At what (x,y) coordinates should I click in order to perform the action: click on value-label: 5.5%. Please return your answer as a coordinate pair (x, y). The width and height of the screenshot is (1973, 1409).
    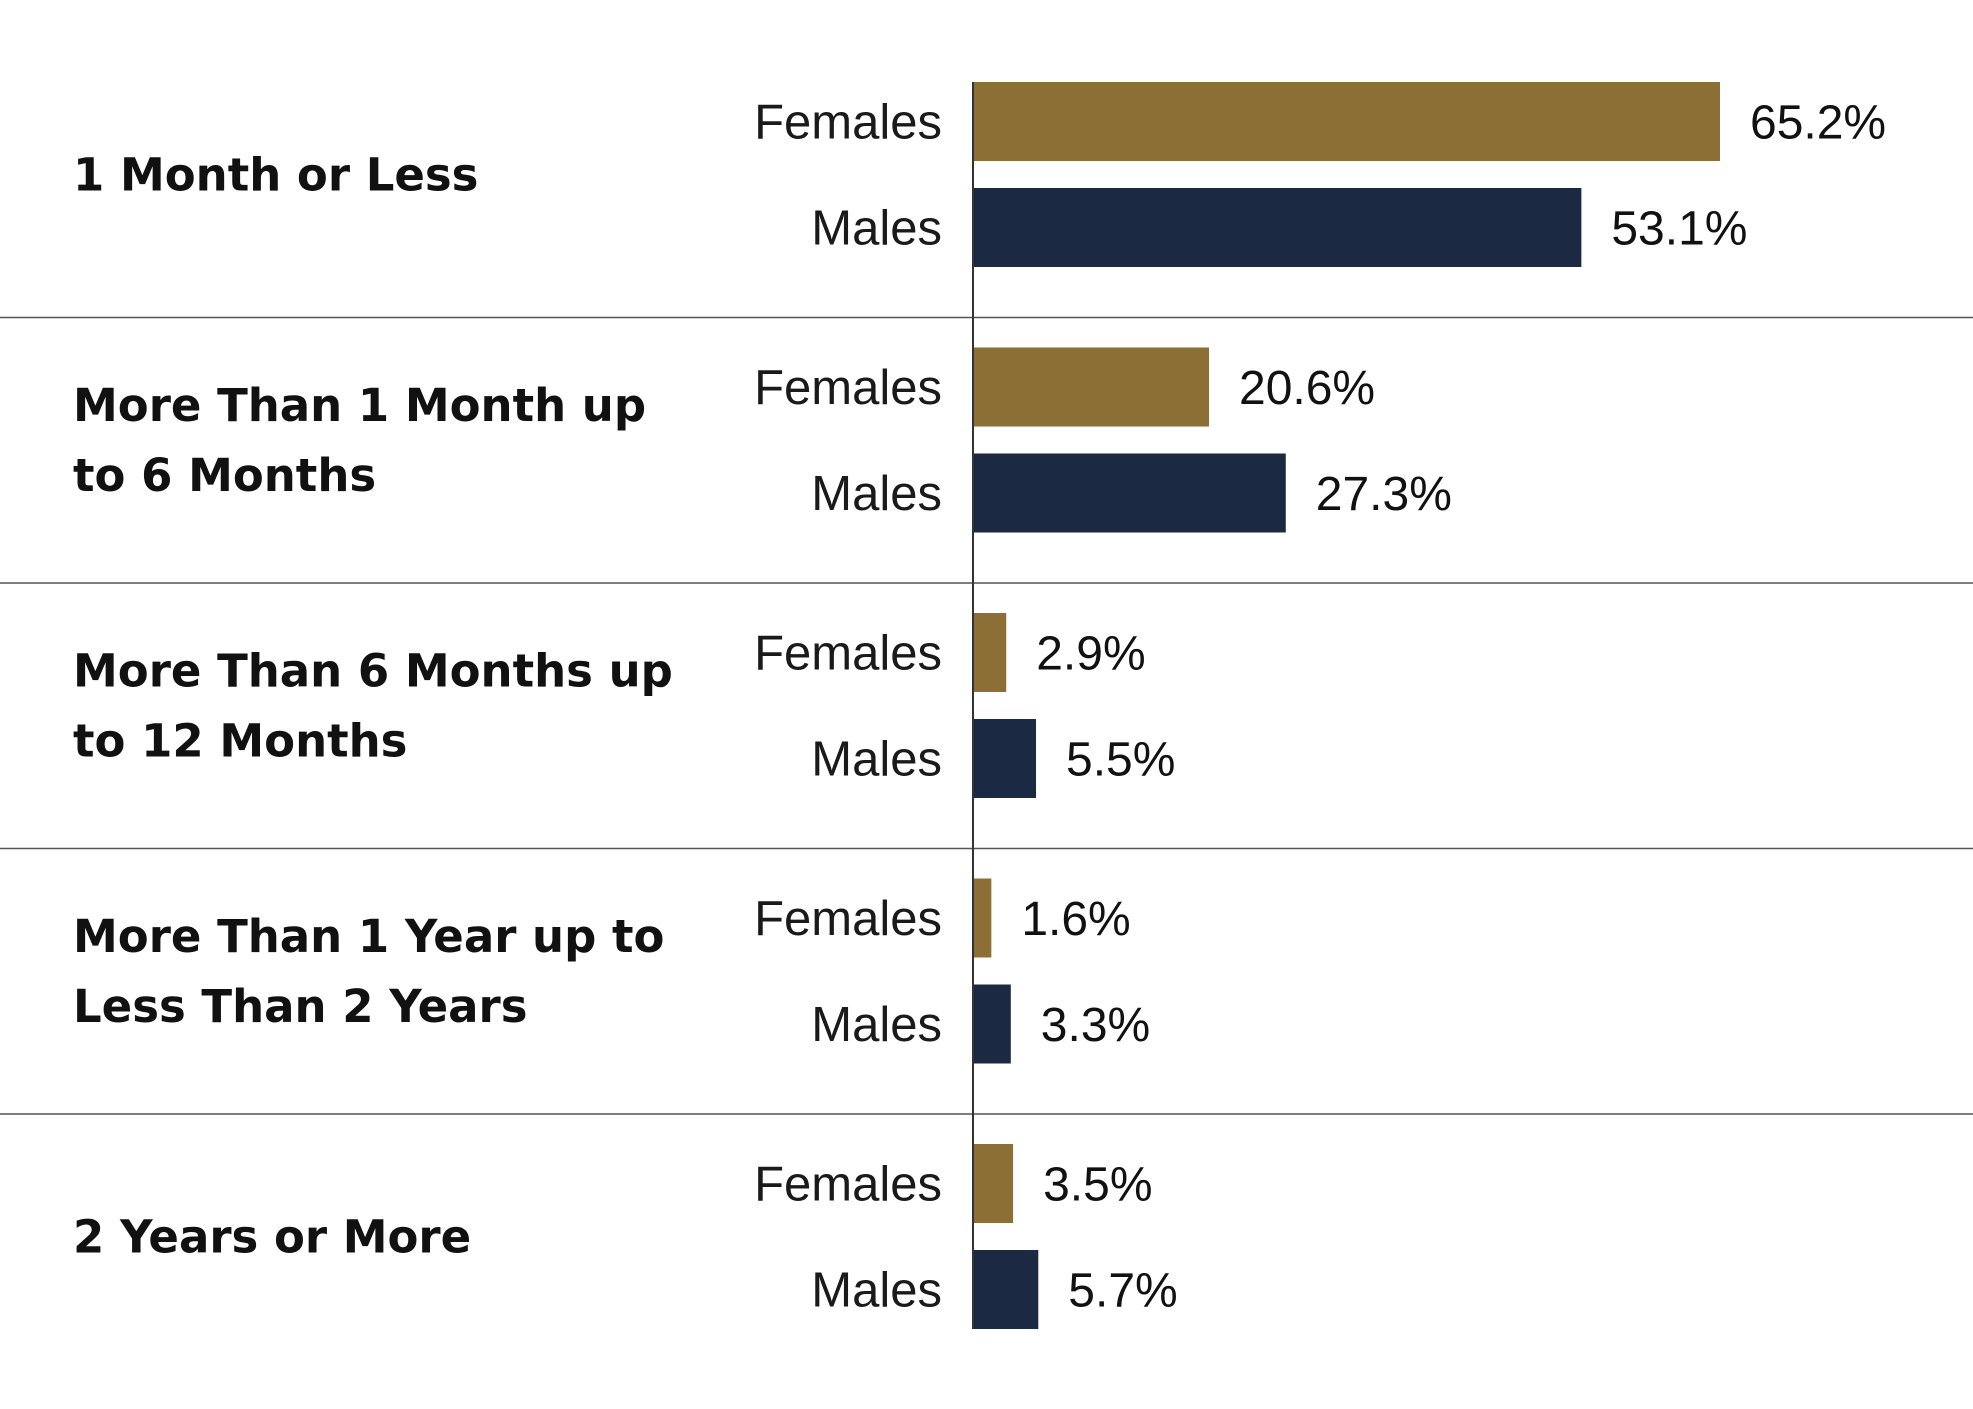
    Looking at the image, I should click on (1120, 760).